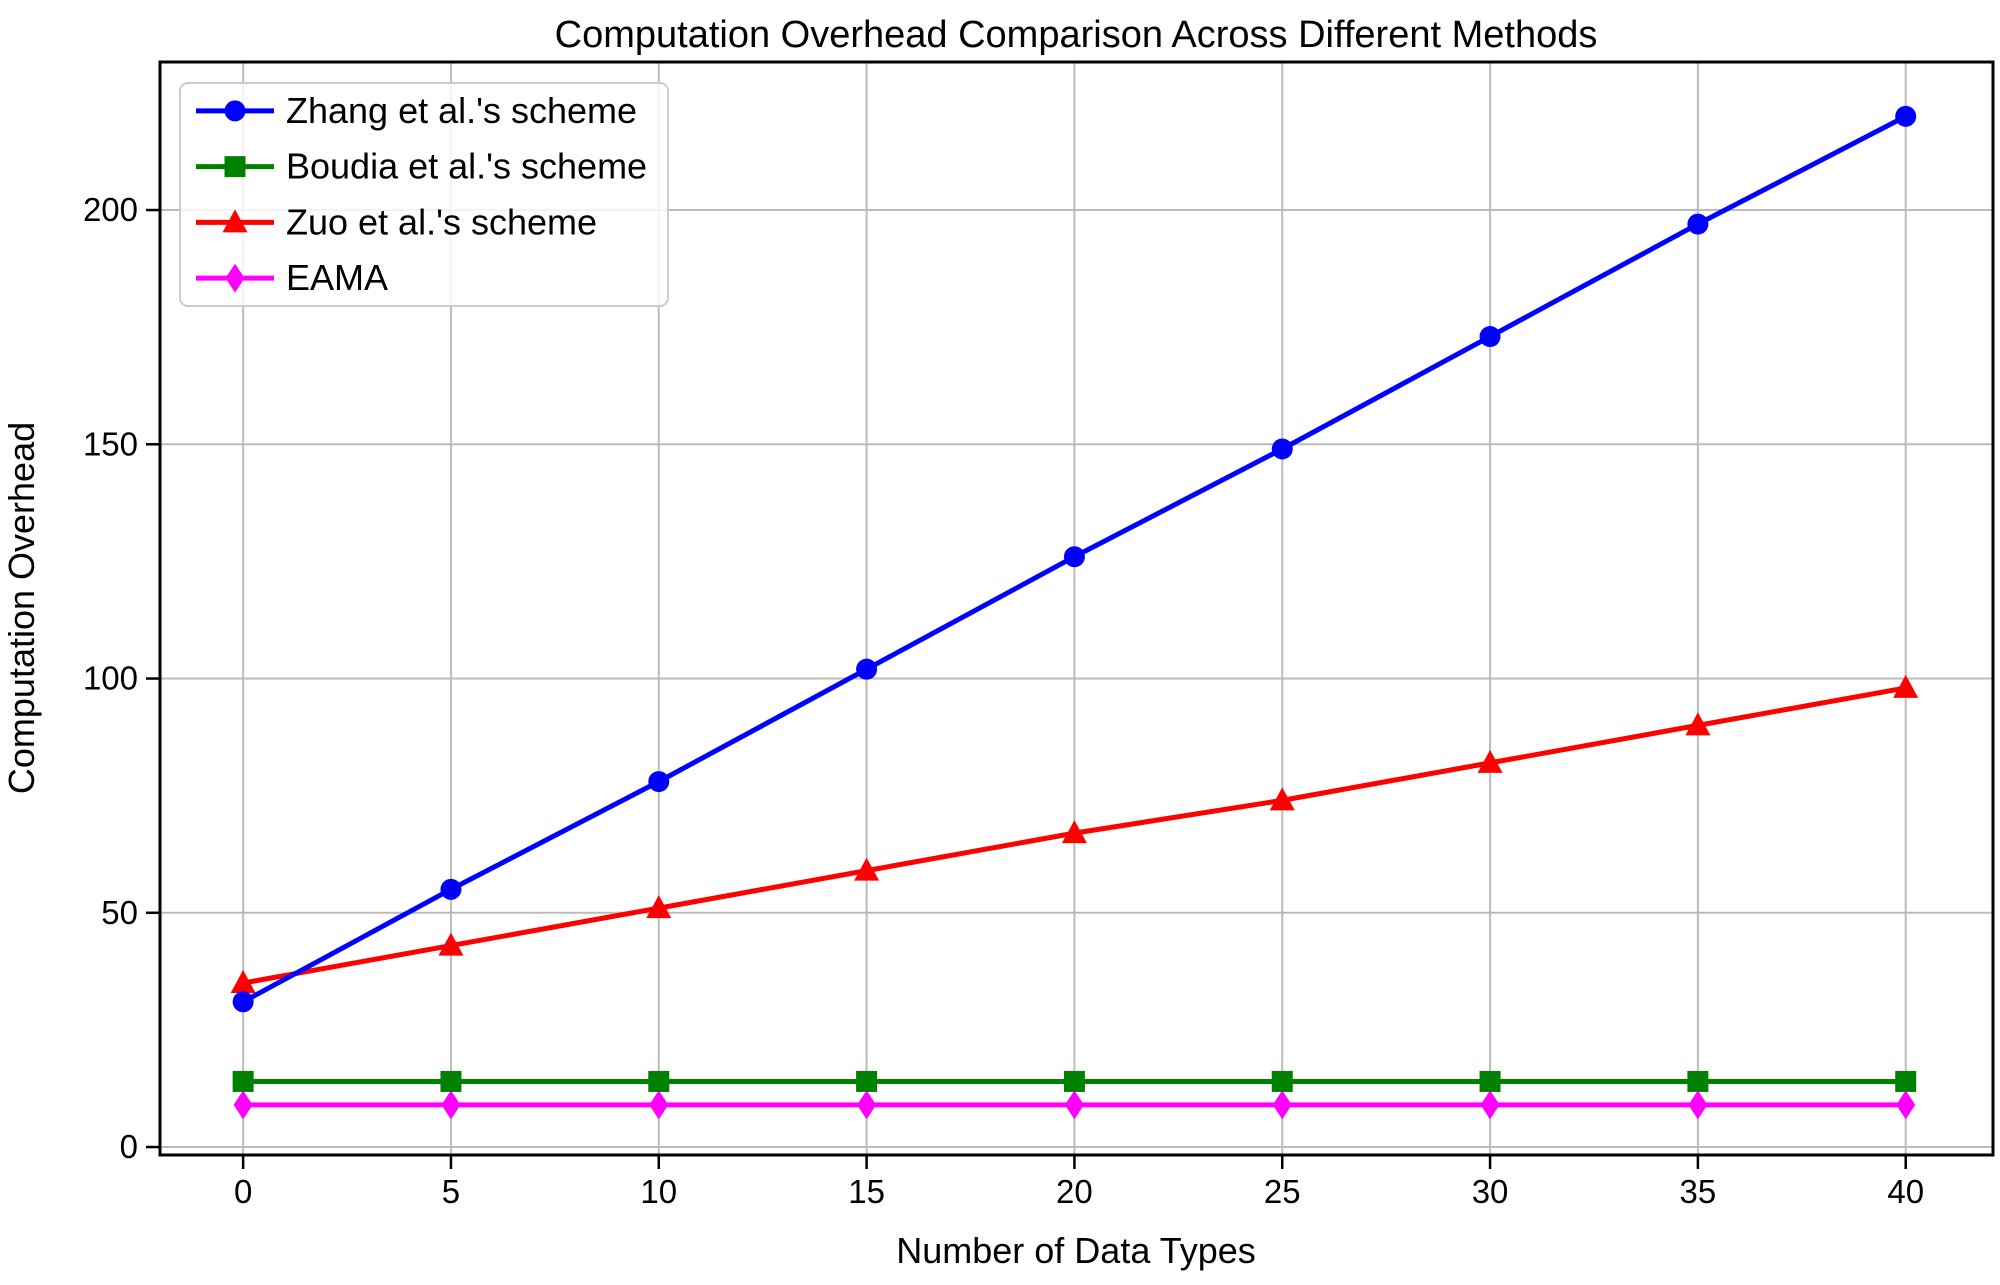  Describe the element at coordinates (461, 110) in the screenshot. I see `legend-label: Zhang et al.'s scheme` at that location.